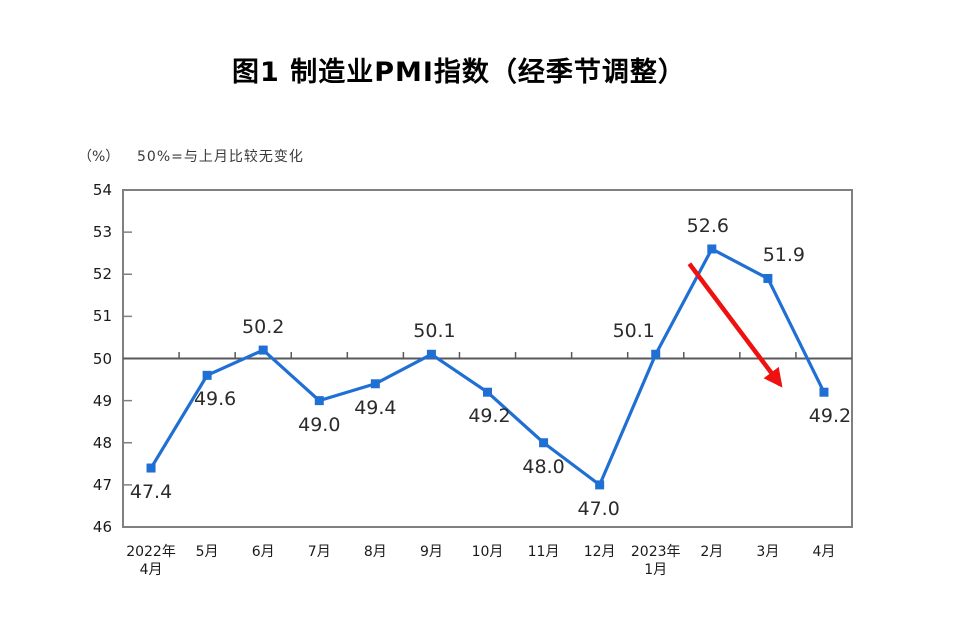 This screenshot has width=960, height=620. What do you see at coordinates (487, 552) in the screenshot?
I see `x-axis-tick-label: 10月` at bounding box center [487, 552].